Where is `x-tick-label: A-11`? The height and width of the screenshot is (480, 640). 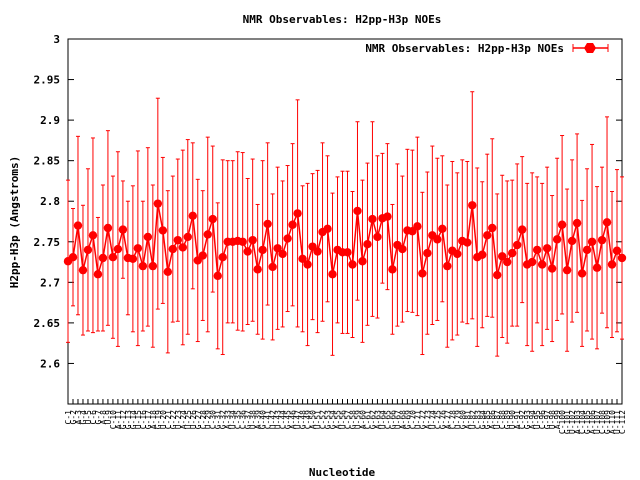 x-tick-label: A-11 is located at coordinates (118, 419).